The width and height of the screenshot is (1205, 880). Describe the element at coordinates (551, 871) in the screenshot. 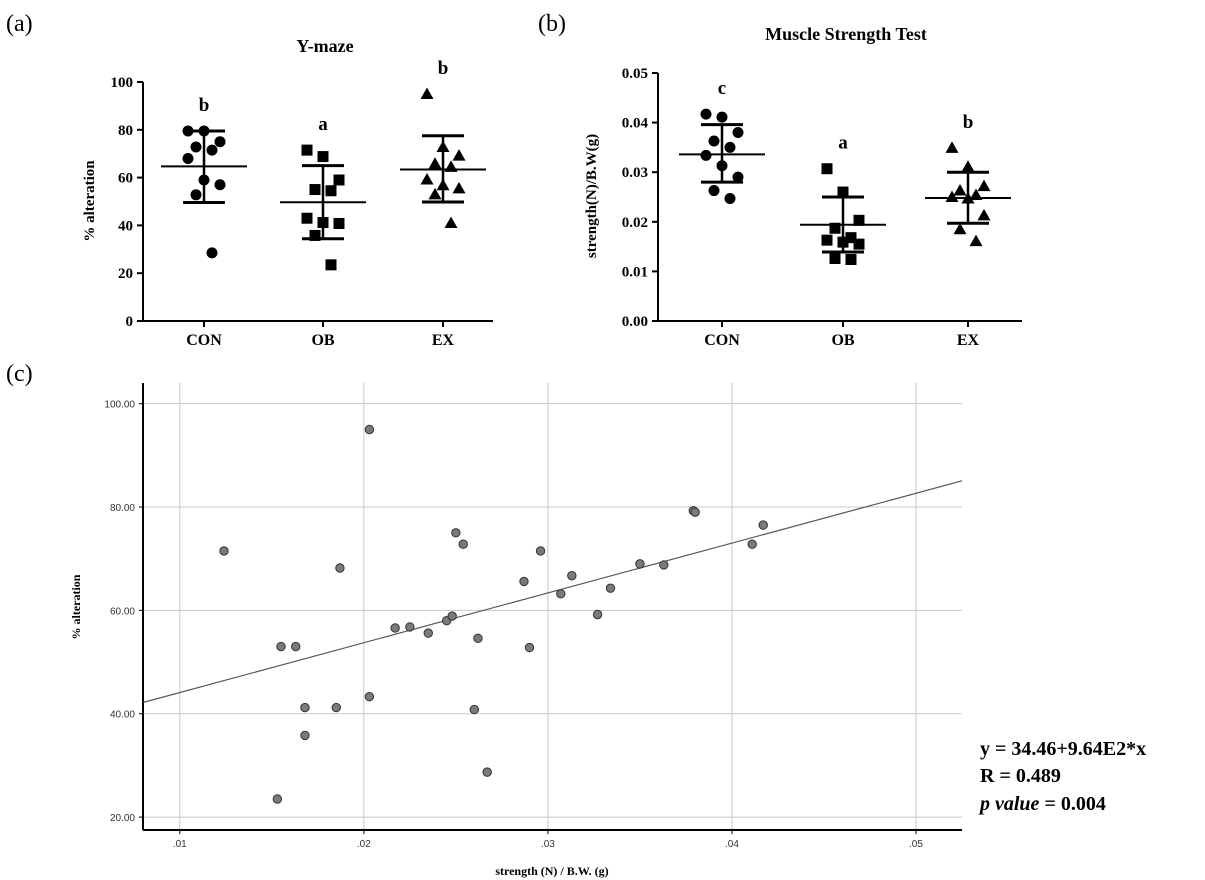

I see `chart-c-xlabel: strength (N) / B.W. (g)` at that location.